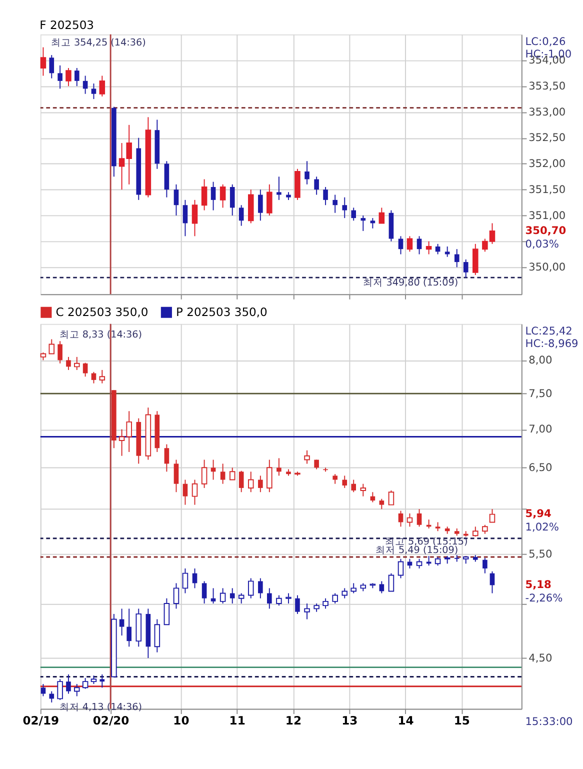 This screenshot has width=583, height=769. Describe the element at coordinates (111, 721) in the screenshot. I see `x-tick-label: 02/20` at that location.